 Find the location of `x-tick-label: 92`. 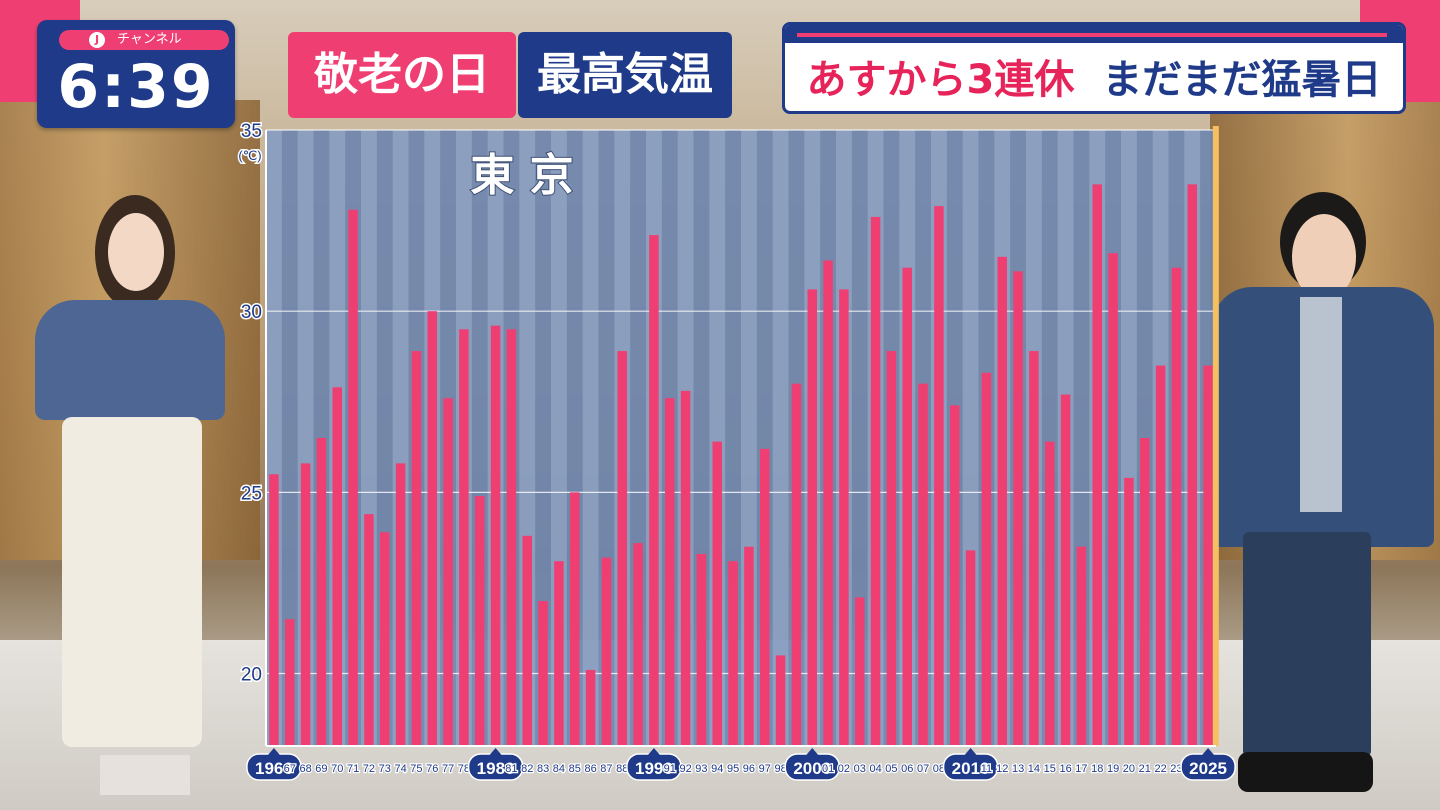

x-tick-label: 92 is located at coordinates (685, 769).